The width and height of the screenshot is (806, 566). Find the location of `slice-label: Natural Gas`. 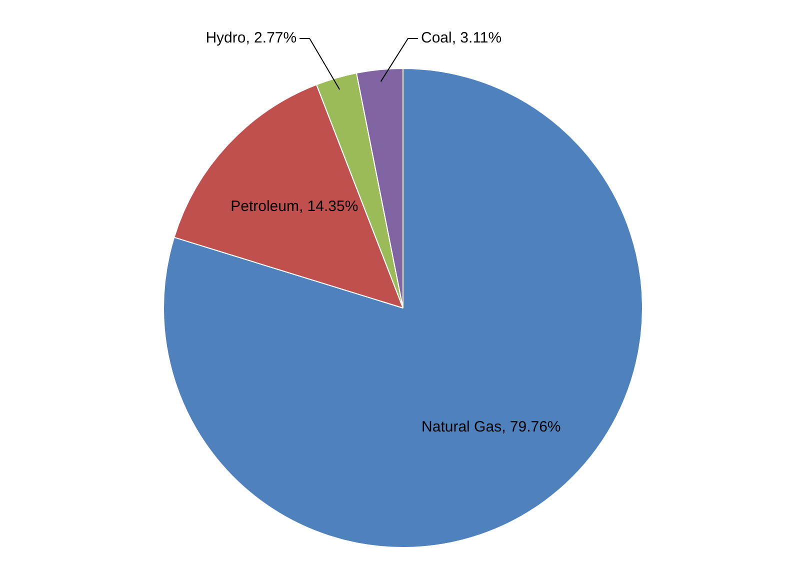

slice-label: Natural Gas is located at coordinates (462, 427).